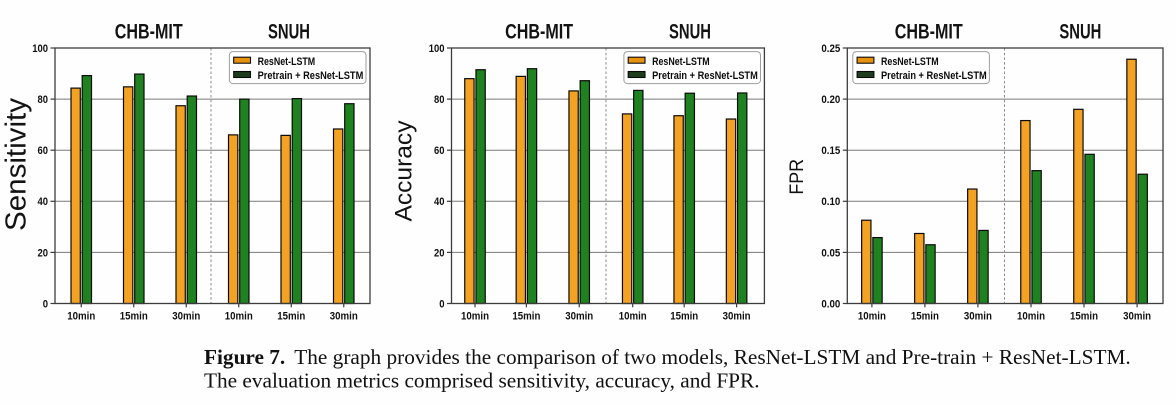 The width and height of the screenshot is (1176, 410). I want to click on svg-text: 0.10, so click(830, 202).